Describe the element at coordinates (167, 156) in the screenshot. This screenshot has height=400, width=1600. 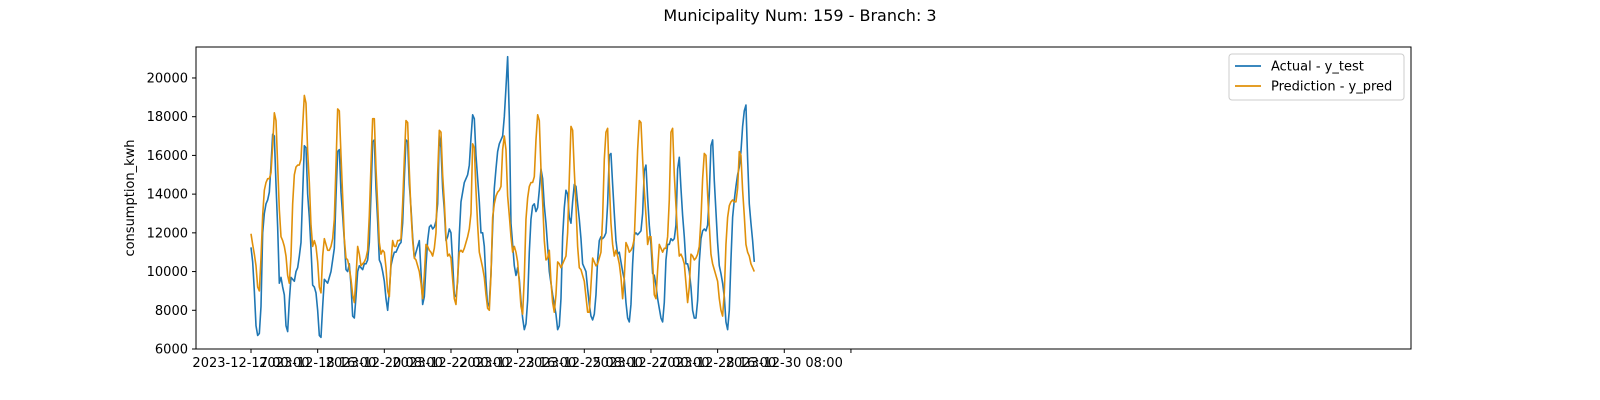
I see `y-tick-label: 16000` at that location.